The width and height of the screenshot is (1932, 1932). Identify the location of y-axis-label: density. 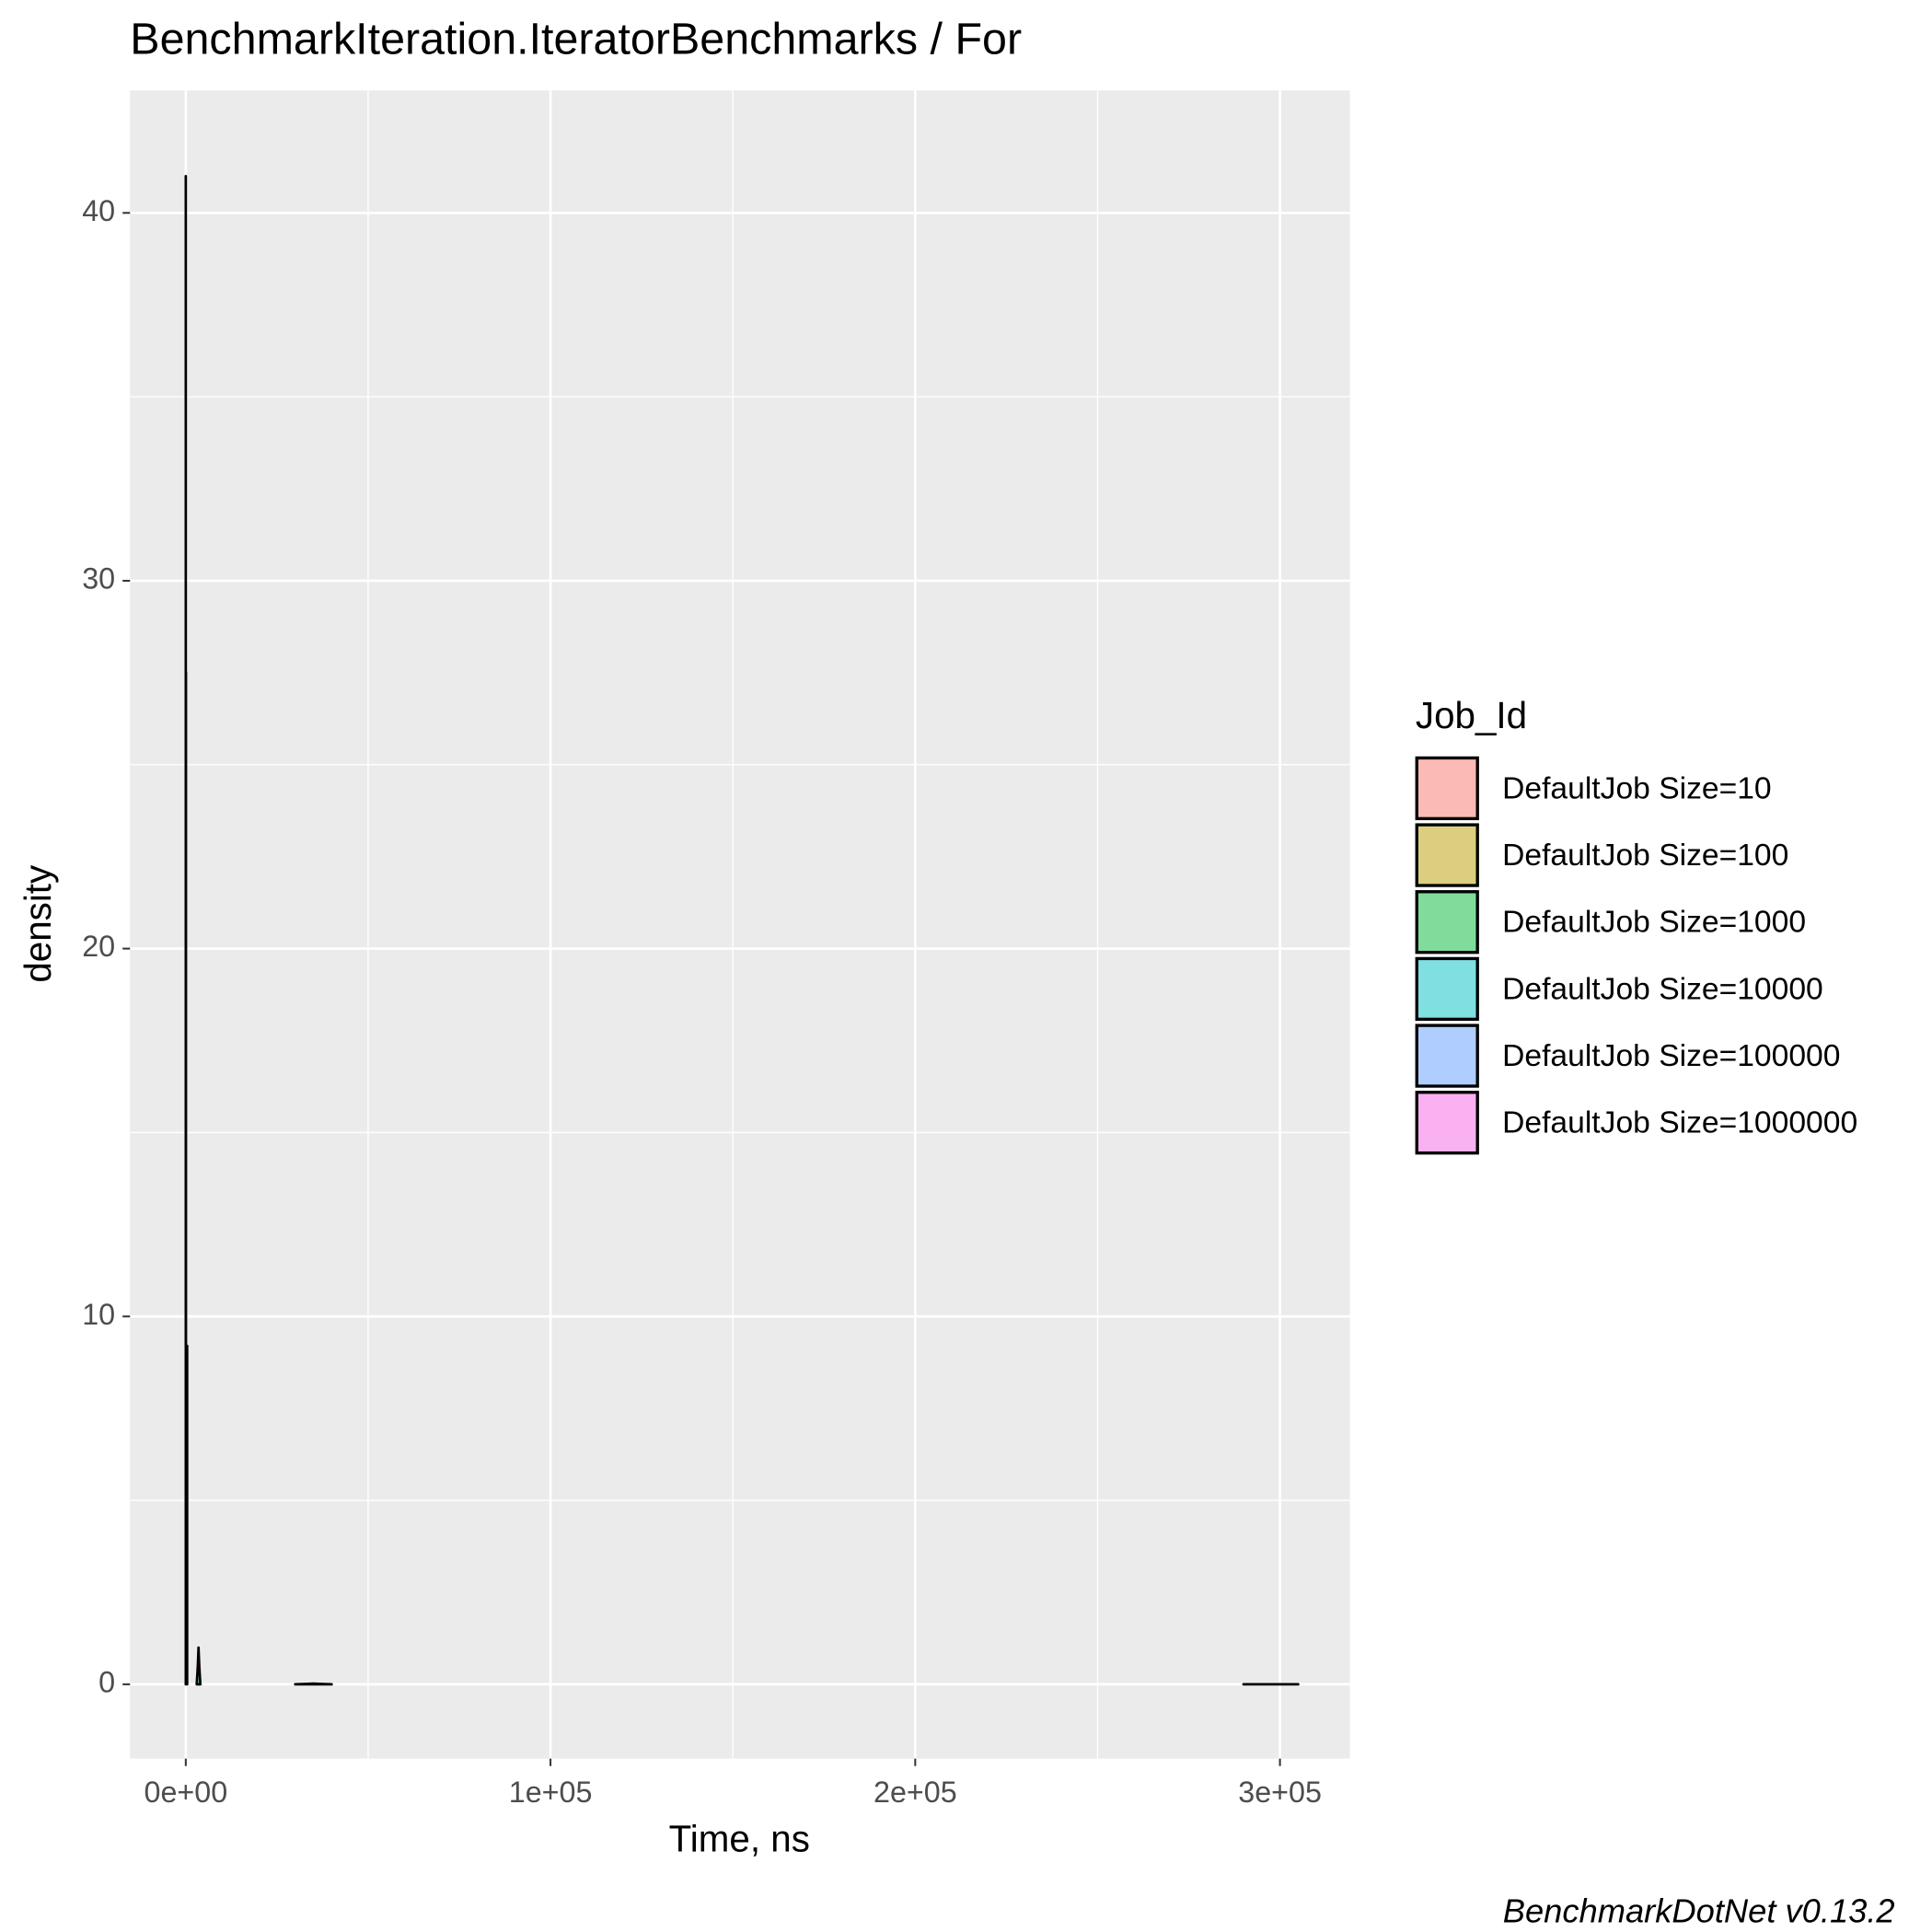
(38, 924).